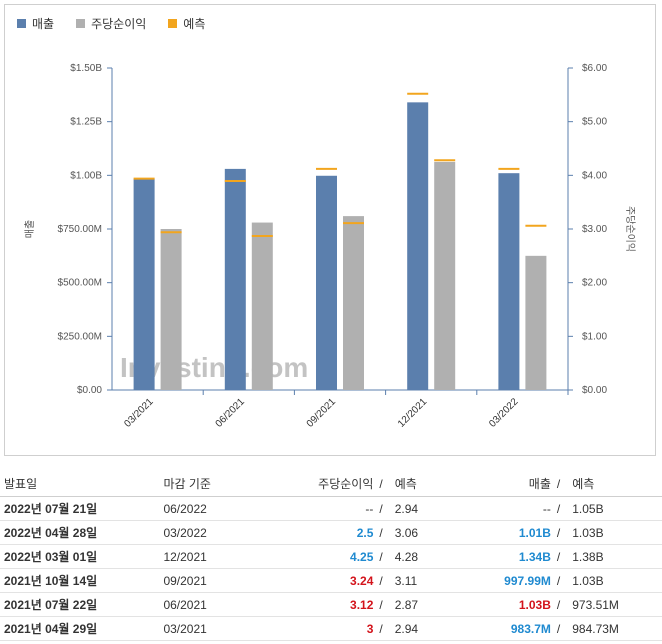 This screenshot has width=662, height=644. I want to click on revenue-value: 1.03B, so click(534, 604).